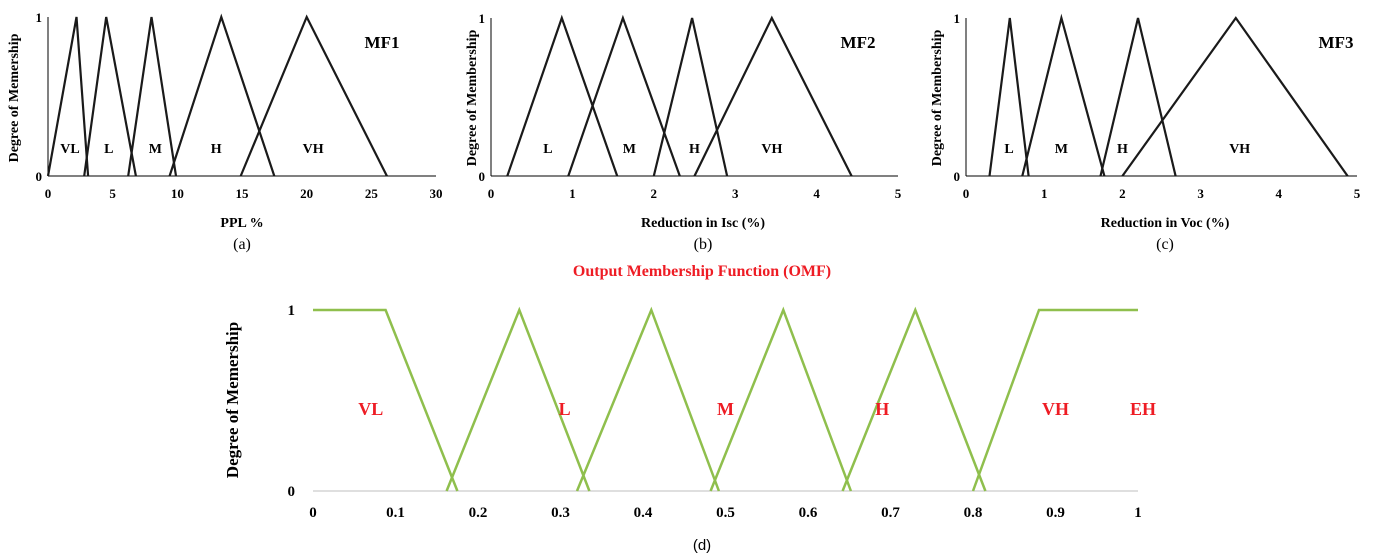  What do you see at coordinates (292, 311) in the screenshot?
I see `panel-d-y-tick-label: 1` at bounding box center [292, 311].